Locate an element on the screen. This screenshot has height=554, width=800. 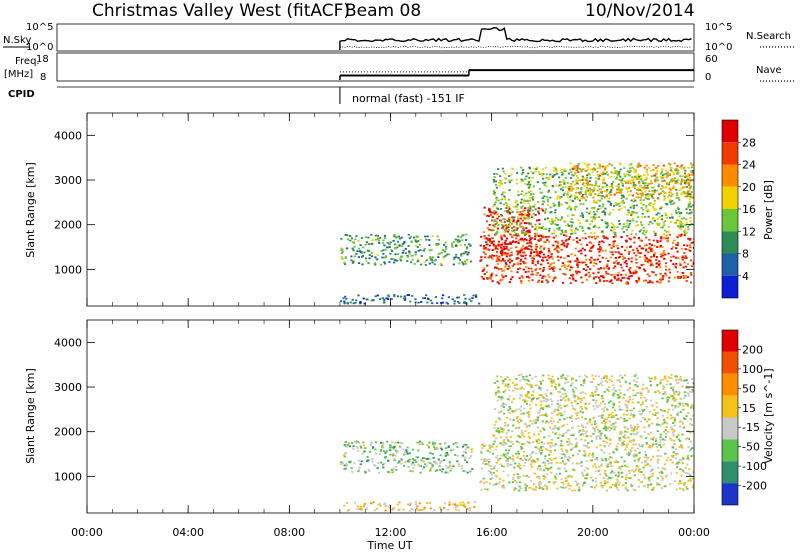
colorbar-tick-label: 24 is located at coordinates (749, 165).